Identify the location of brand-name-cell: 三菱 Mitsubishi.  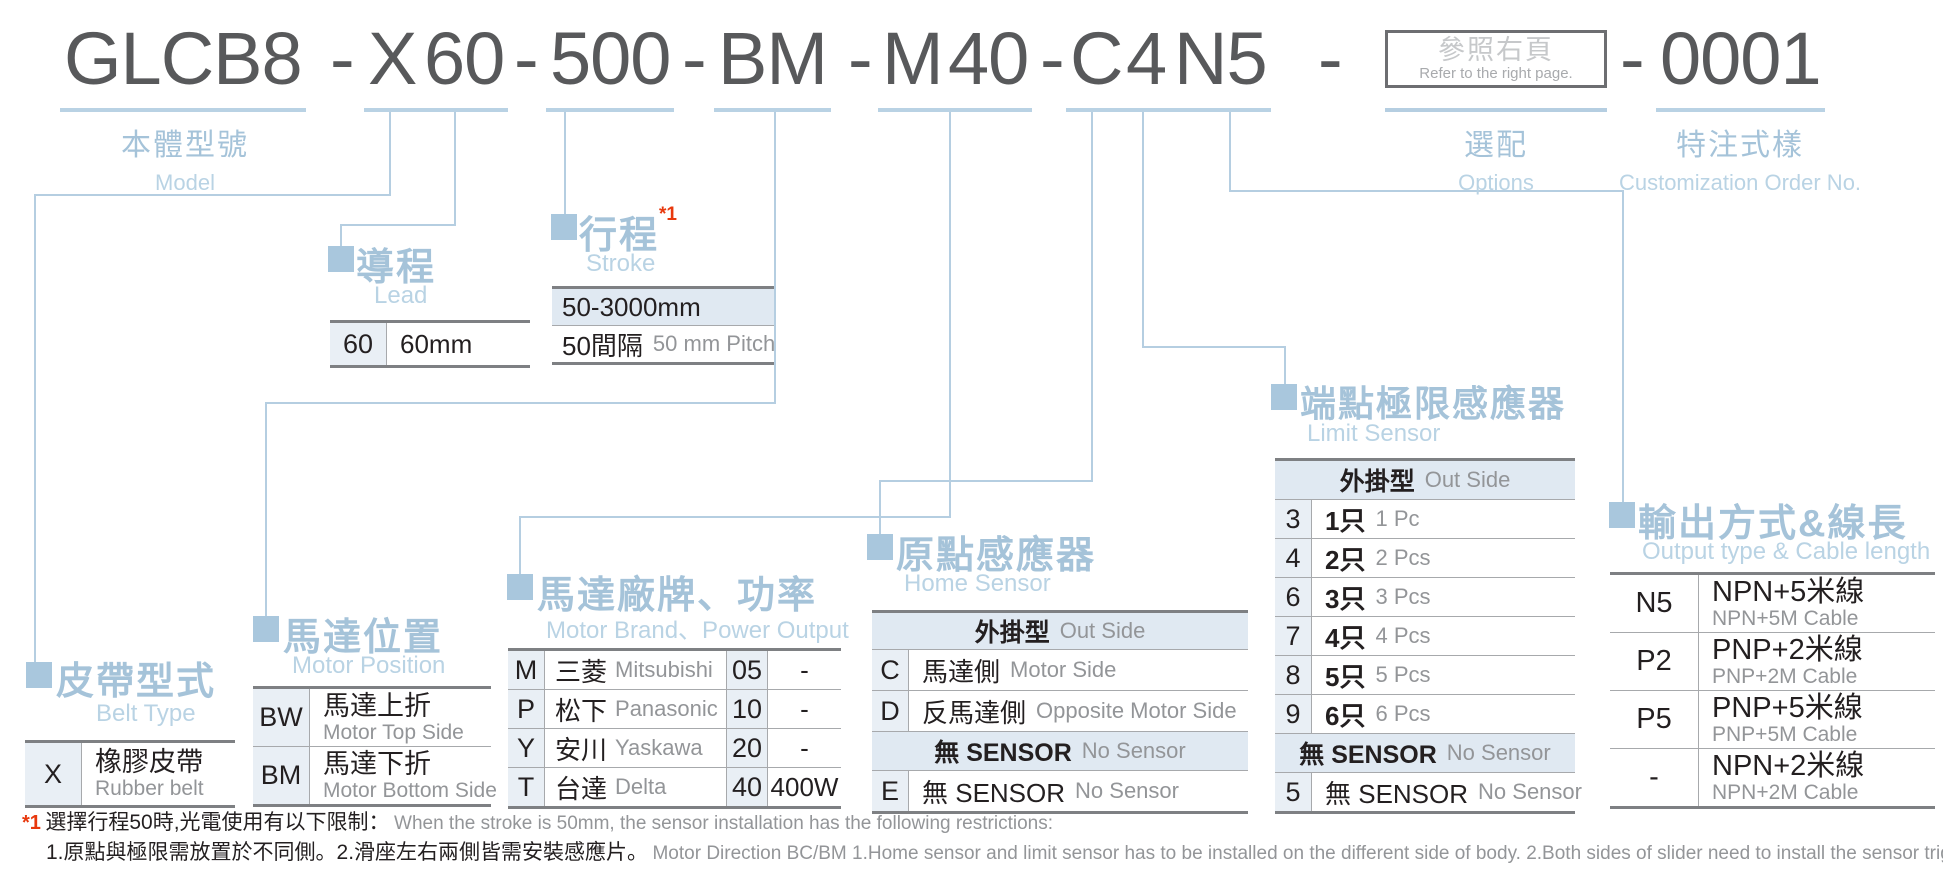
(636, 670).